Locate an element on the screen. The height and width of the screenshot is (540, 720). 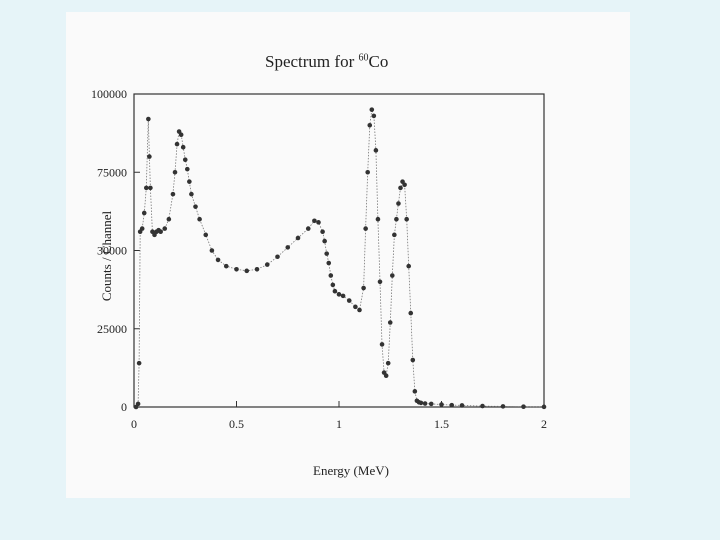
y-tick-label: 100000 is located at coordinates (109, 94).